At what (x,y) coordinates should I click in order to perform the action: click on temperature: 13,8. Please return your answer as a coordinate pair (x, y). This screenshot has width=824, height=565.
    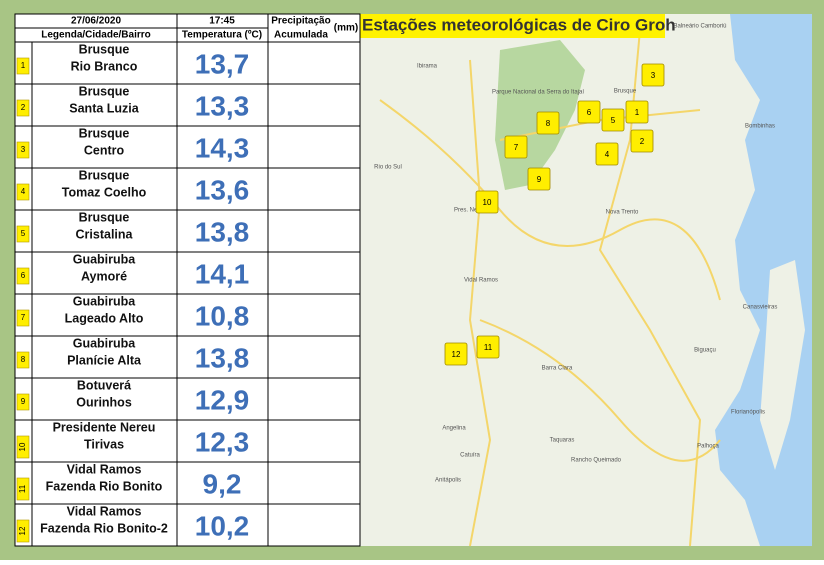
    Looking at the image, I should click on (222, 231).